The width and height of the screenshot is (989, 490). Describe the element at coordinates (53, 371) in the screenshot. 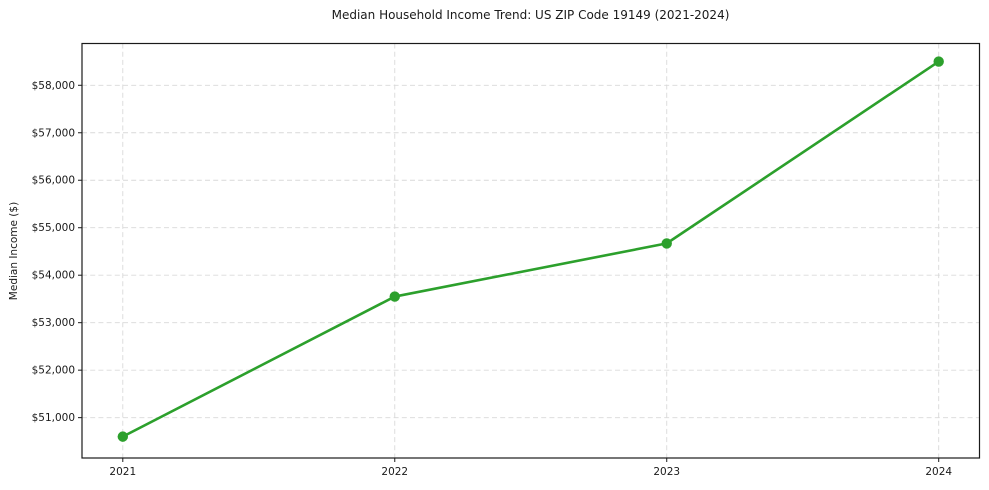

I see `y-tick-label: $52,000` at that location.